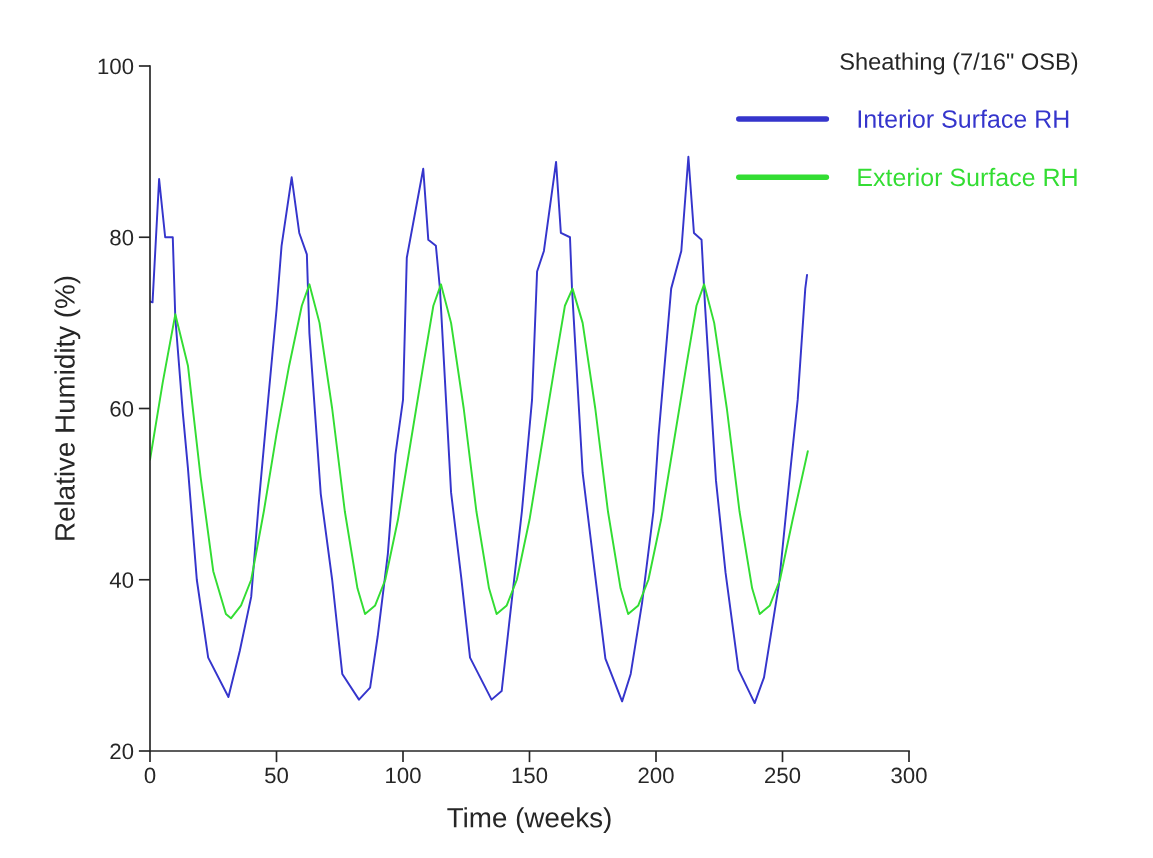 Image resolution: width=1153 pixels, height=858 pixels. What do you see at coordinates (963, 118) in the screenshot?
I see `legend-label: Interior Surface RH` at bounding box center [963, 118].